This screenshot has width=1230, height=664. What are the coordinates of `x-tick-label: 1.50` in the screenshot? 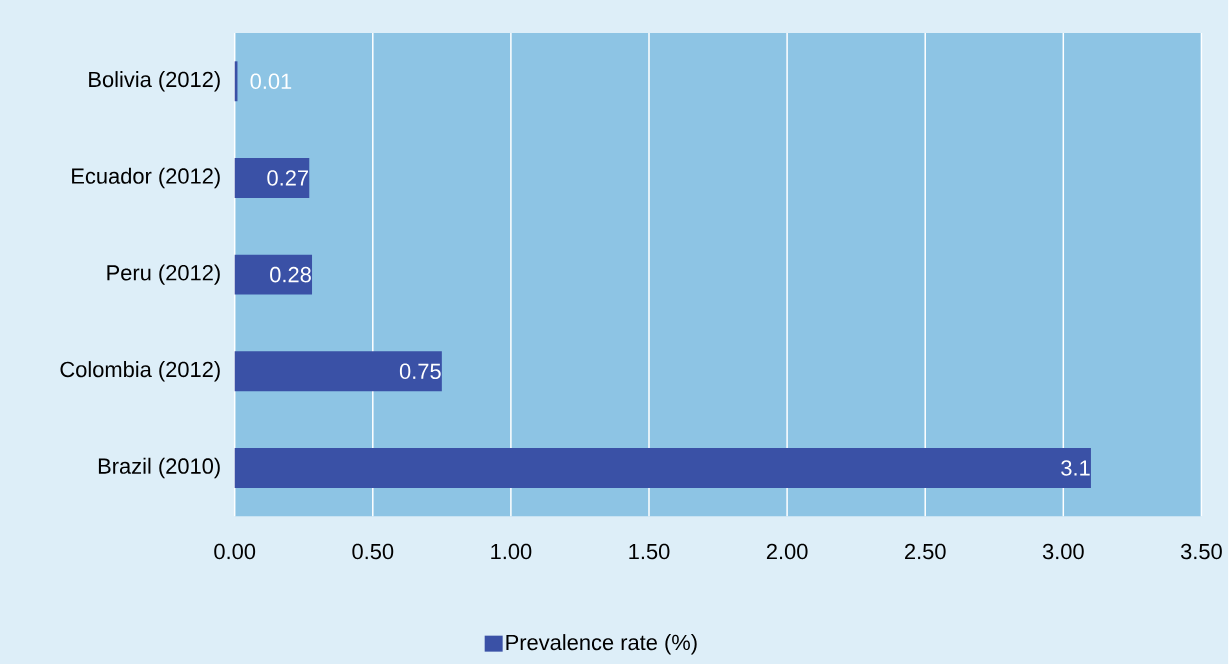 It's located at (649, 551).